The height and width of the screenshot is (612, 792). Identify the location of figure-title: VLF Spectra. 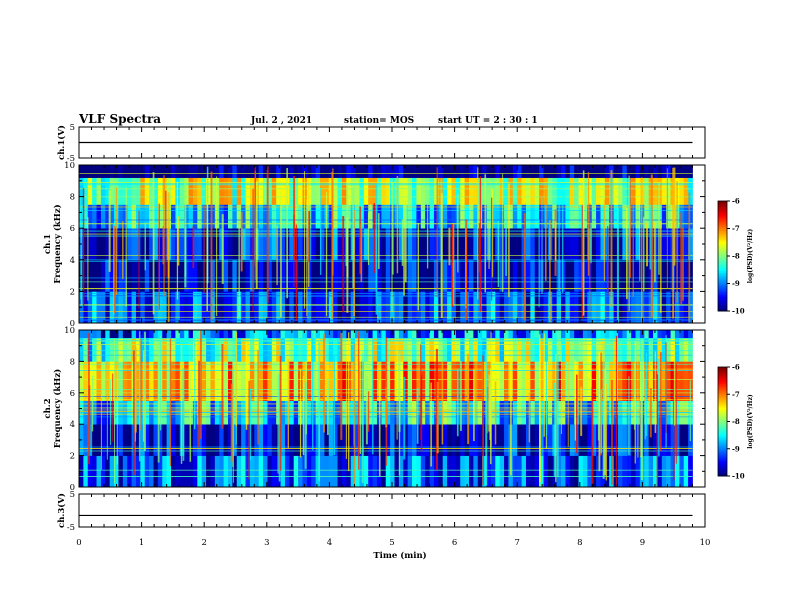
(119, 119).